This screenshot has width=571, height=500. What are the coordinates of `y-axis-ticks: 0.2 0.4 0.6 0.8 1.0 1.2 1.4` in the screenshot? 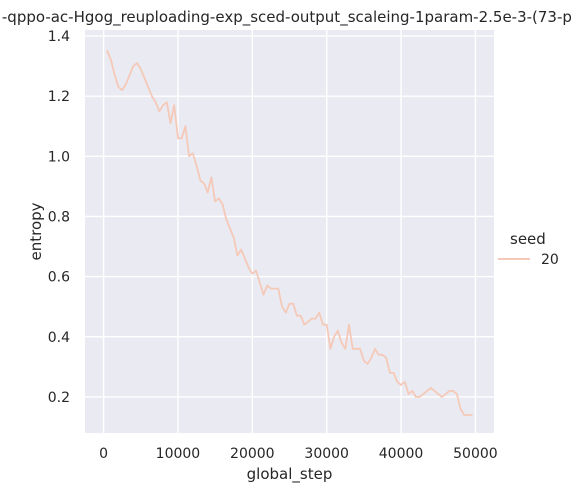 It's located at (59, 217).